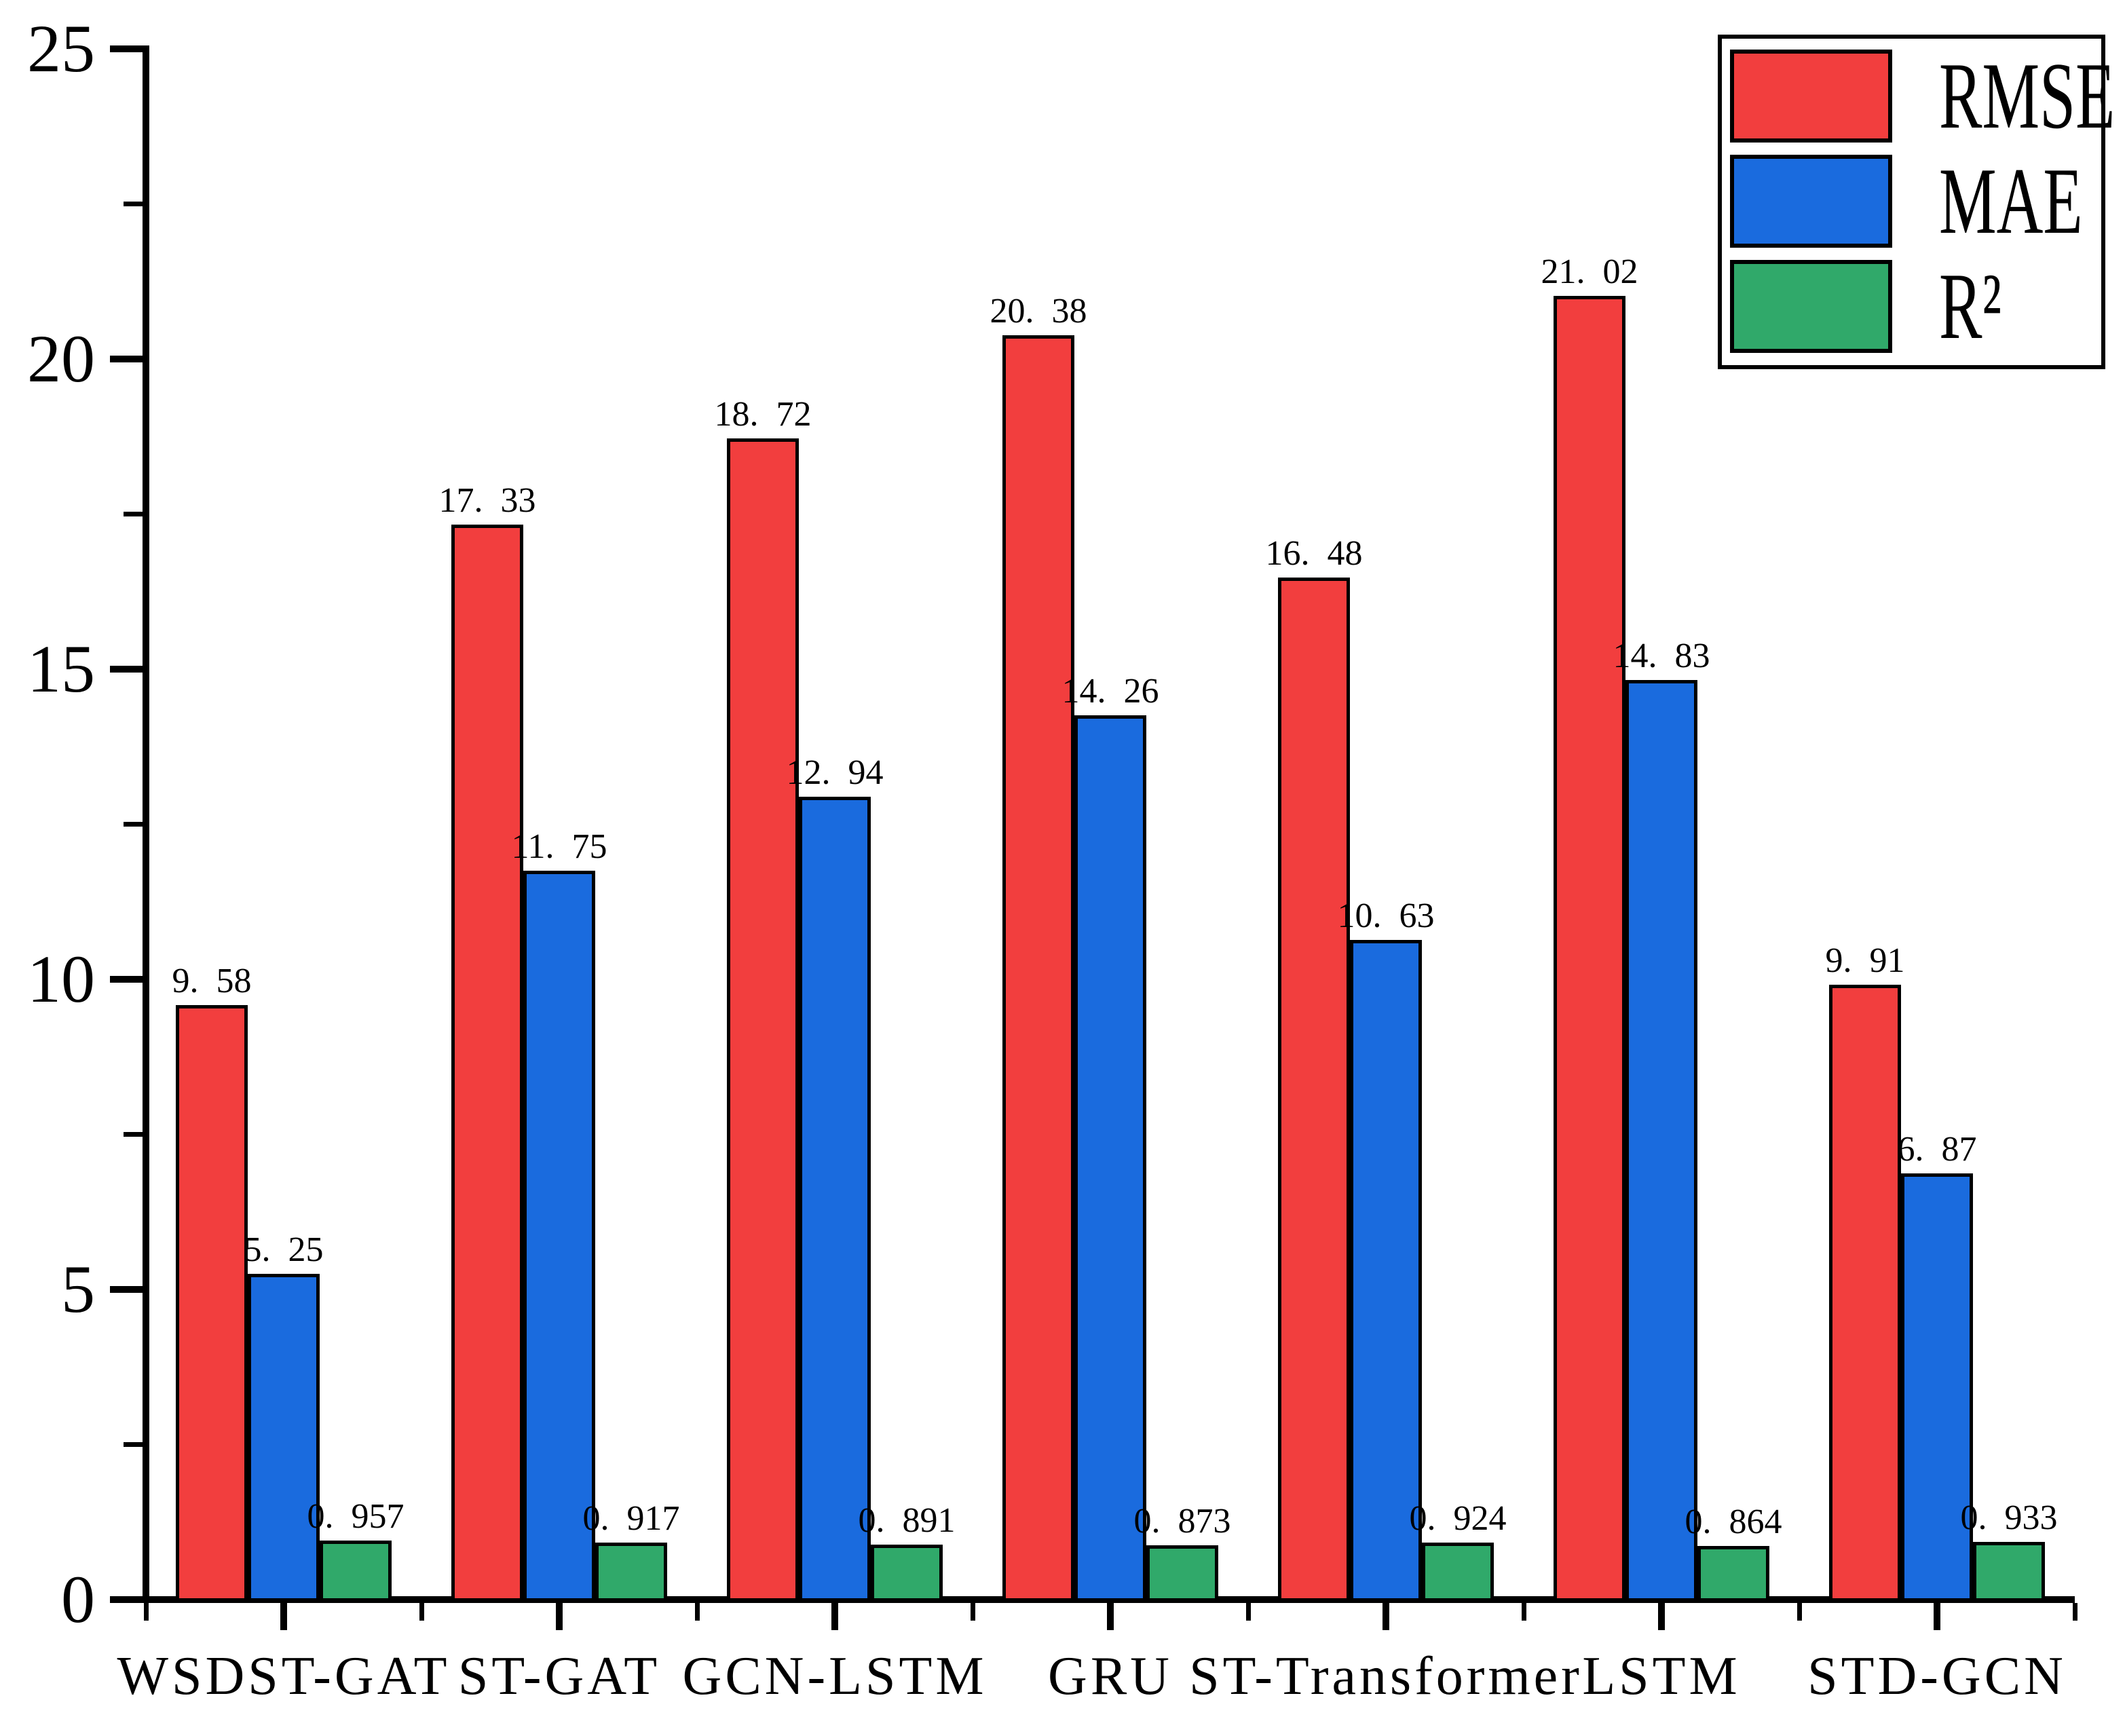  I want to click on bar-value-label: 0. 864, so click(1734, 1522).